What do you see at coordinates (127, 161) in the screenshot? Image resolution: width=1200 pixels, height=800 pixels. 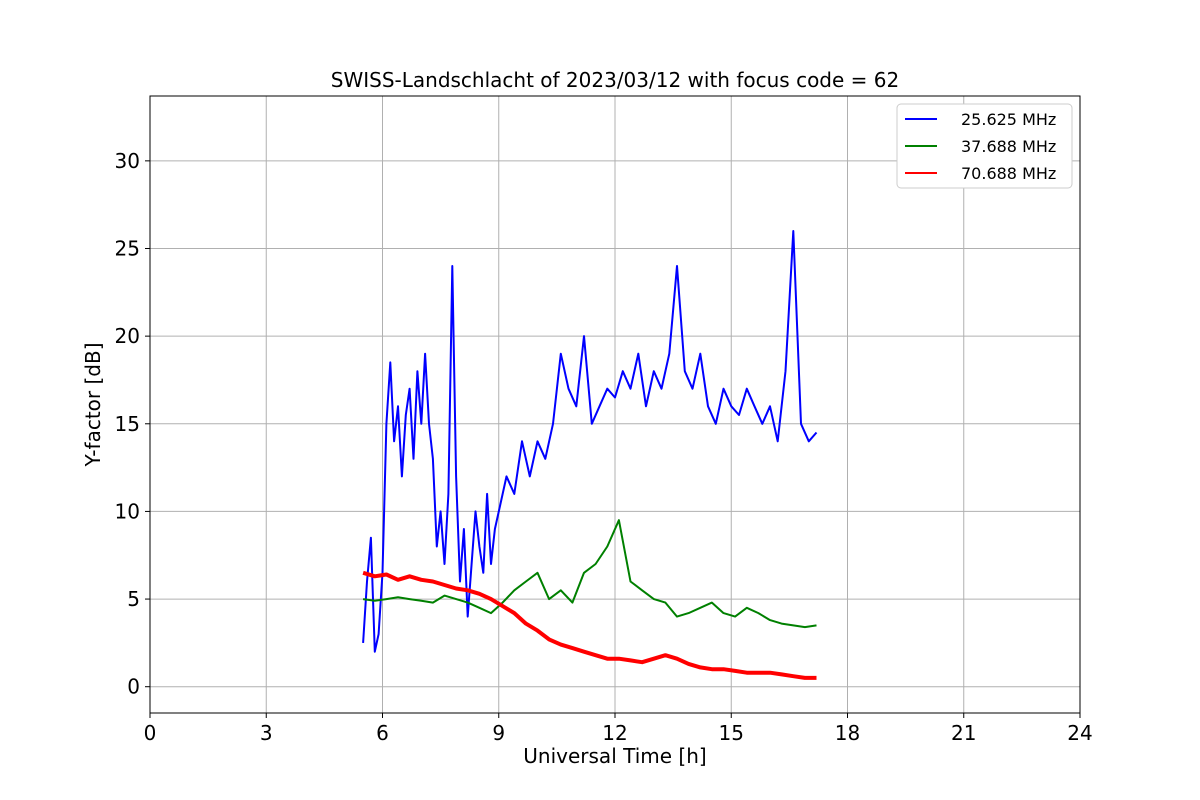 I see `y-tick-label: 30` at bounding box center [127, 161].